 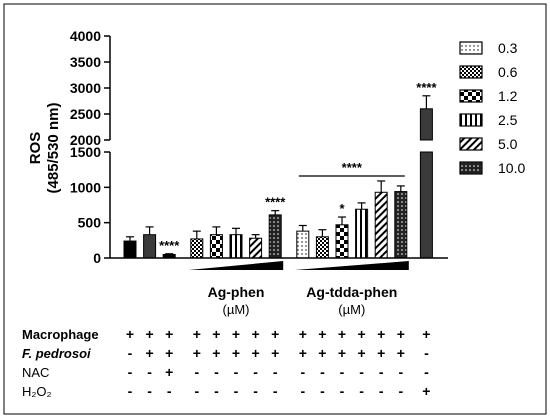 I want to click on legend-label: 1.2, so click(x=508, y=96).